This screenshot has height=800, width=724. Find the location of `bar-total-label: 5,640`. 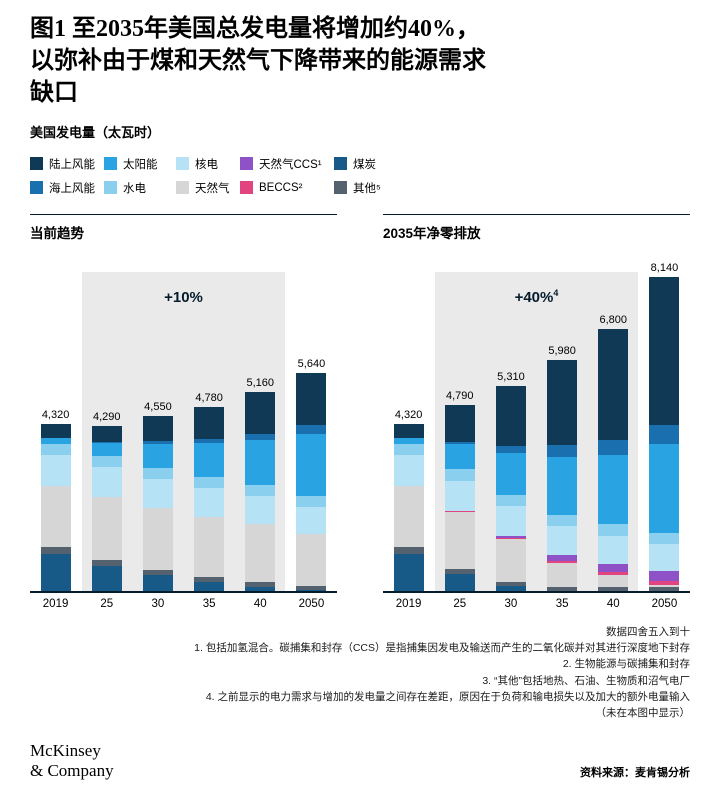

bar-total-label: 5,640 is located at coordinates (311, 364).